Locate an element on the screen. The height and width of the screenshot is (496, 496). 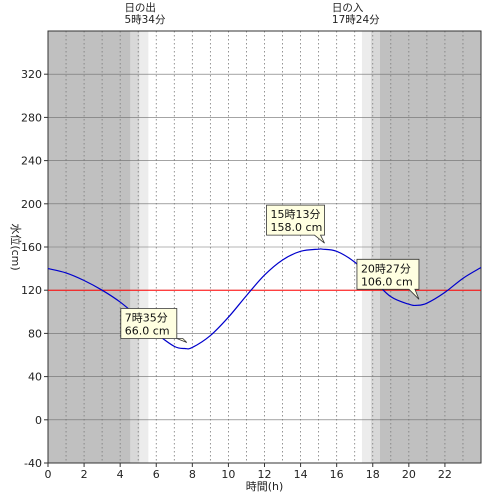
y-tick-labels: -40 0 40 80 120 160 200 240 280 320 is located at coordinates (34, 269).